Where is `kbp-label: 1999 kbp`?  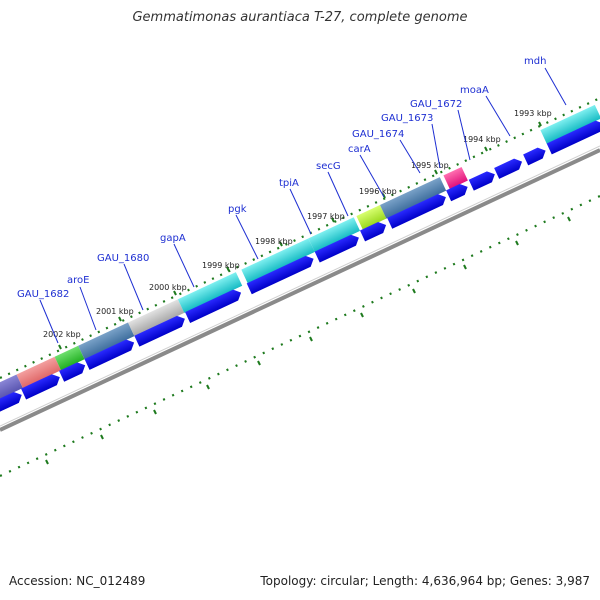
kbp-label: 1999 kbp is located at coordinates (221, 265).